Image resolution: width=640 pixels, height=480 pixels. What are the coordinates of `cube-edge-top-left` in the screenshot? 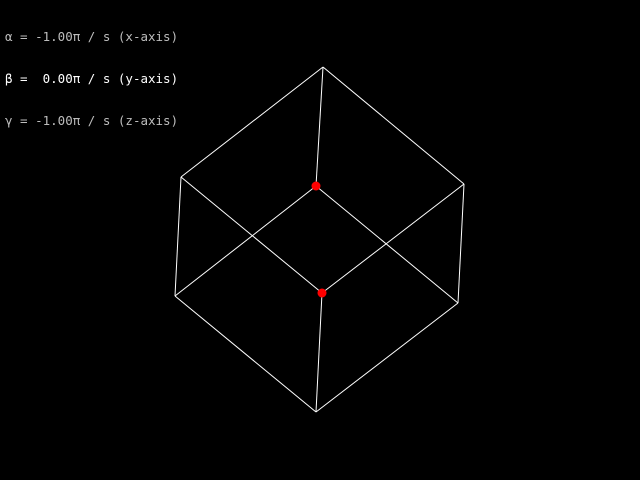 It's located at (252, 122).